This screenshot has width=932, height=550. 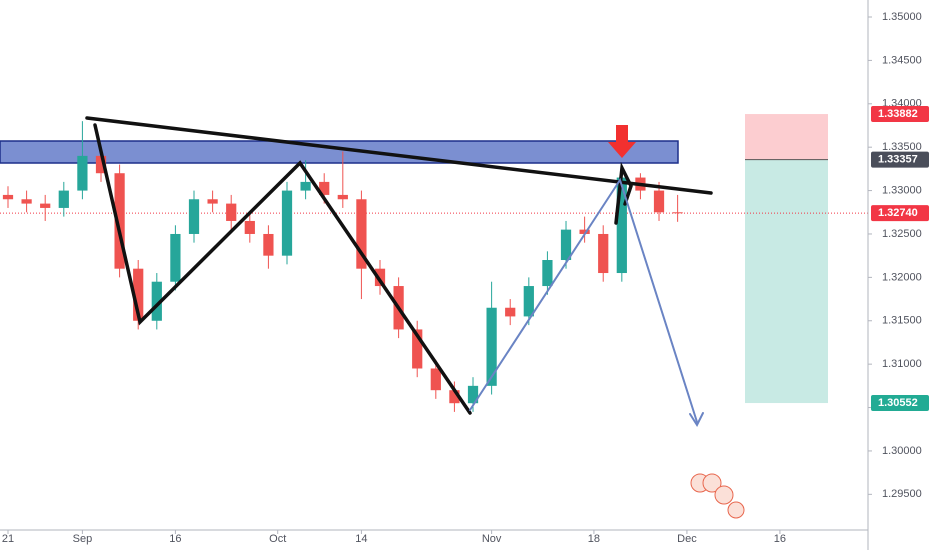 What do you see at coordinates (902, 494) in the screenshot?
I see `y-tick-label: 1.29500` at bounding box center [902, 494].